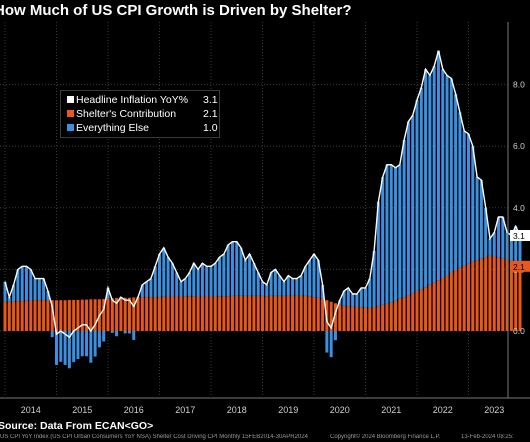  I want to click on last-value-shelter-label: 2.1, so click(519, 267).